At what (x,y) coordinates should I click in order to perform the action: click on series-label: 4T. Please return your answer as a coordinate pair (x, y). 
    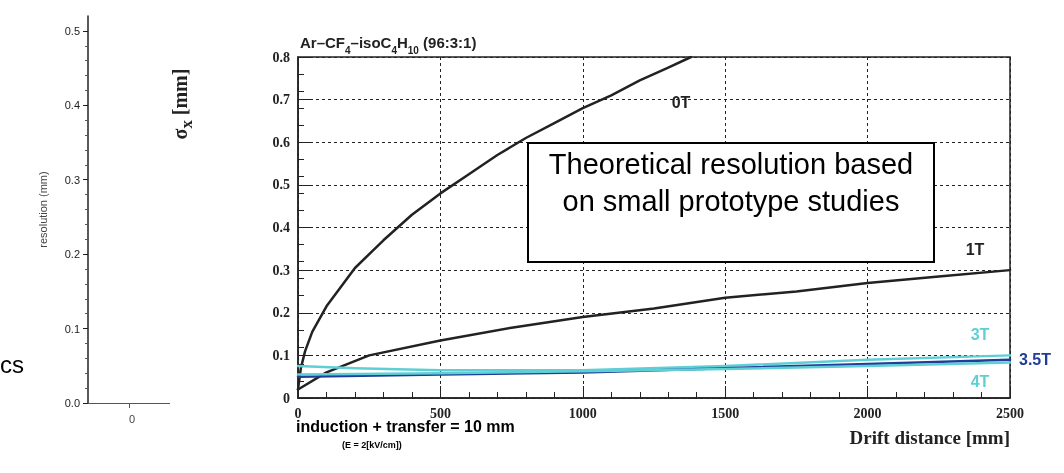
    Looking at the image, I should click on (980, 382).